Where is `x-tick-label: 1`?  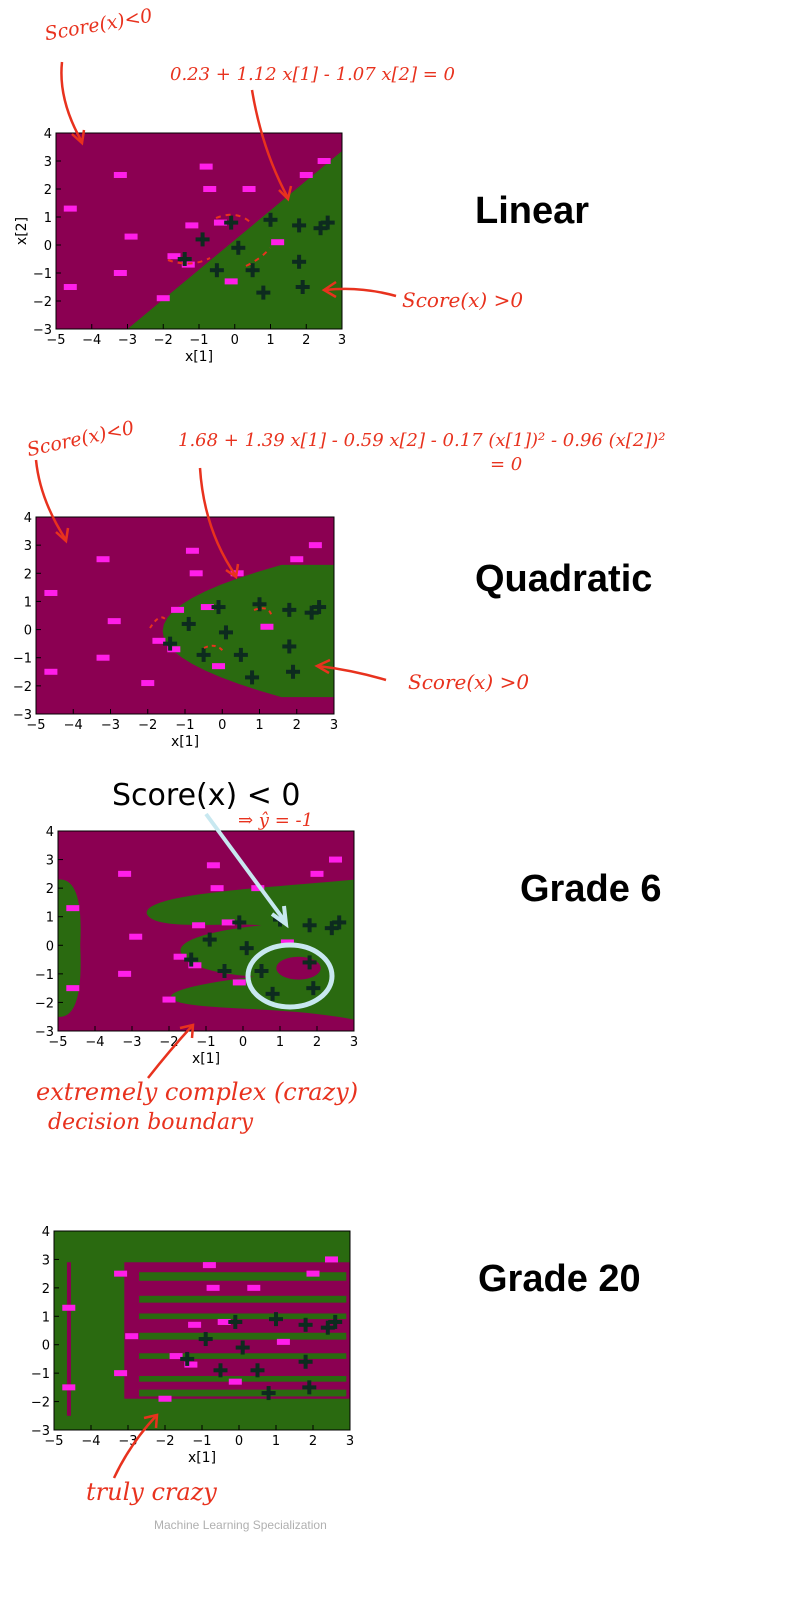
x-tick-label: 1 is located at coordinates (276, 1441).